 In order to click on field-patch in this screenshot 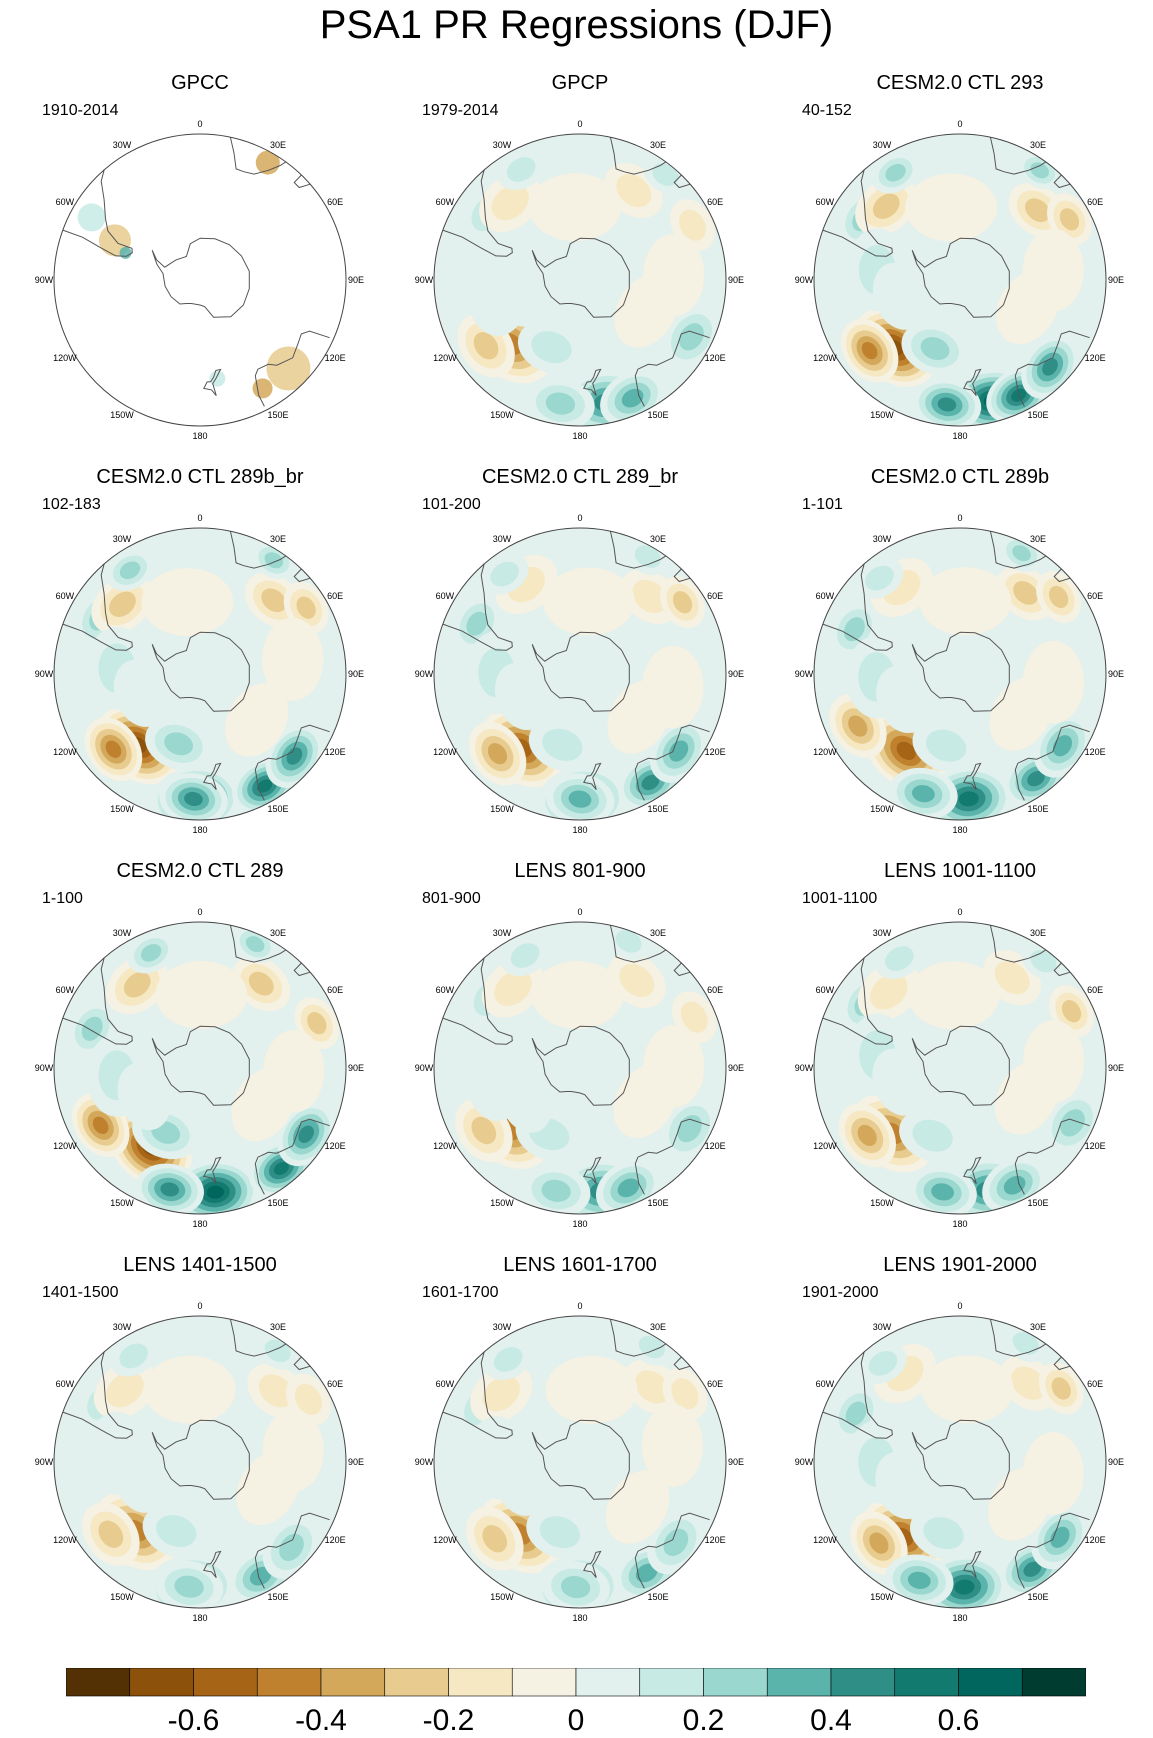, I will do `click(217, 378)`.